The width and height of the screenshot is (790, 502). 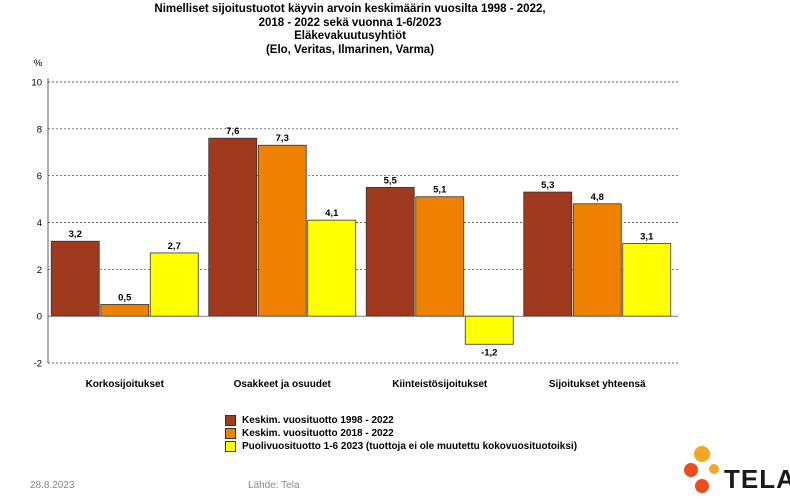 What do you see at coordinates (39, 270) in the screenshot?
I see `y-tick-label: 2` at bounding box center [39, 270].